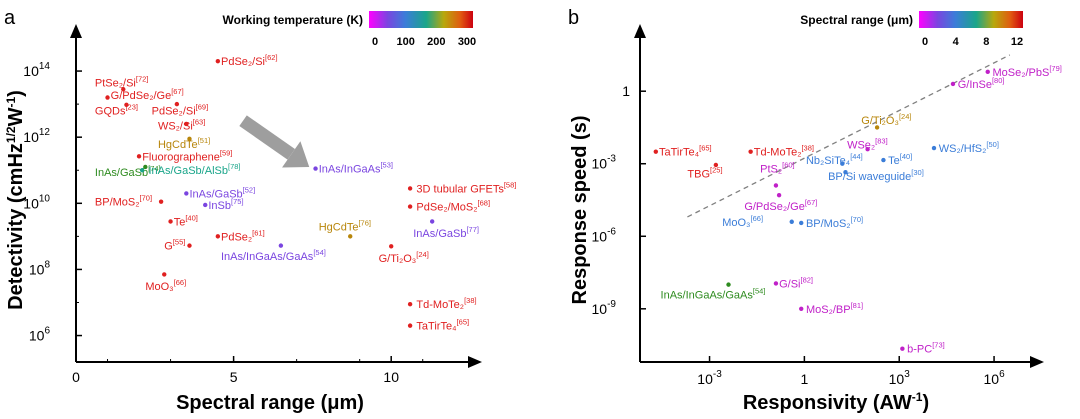 The width and height of the screenshot is (1080, 419). Describe the element at coordinates (881, 140) in the screenshot. I see `data-label-ref: [83]` at that location.